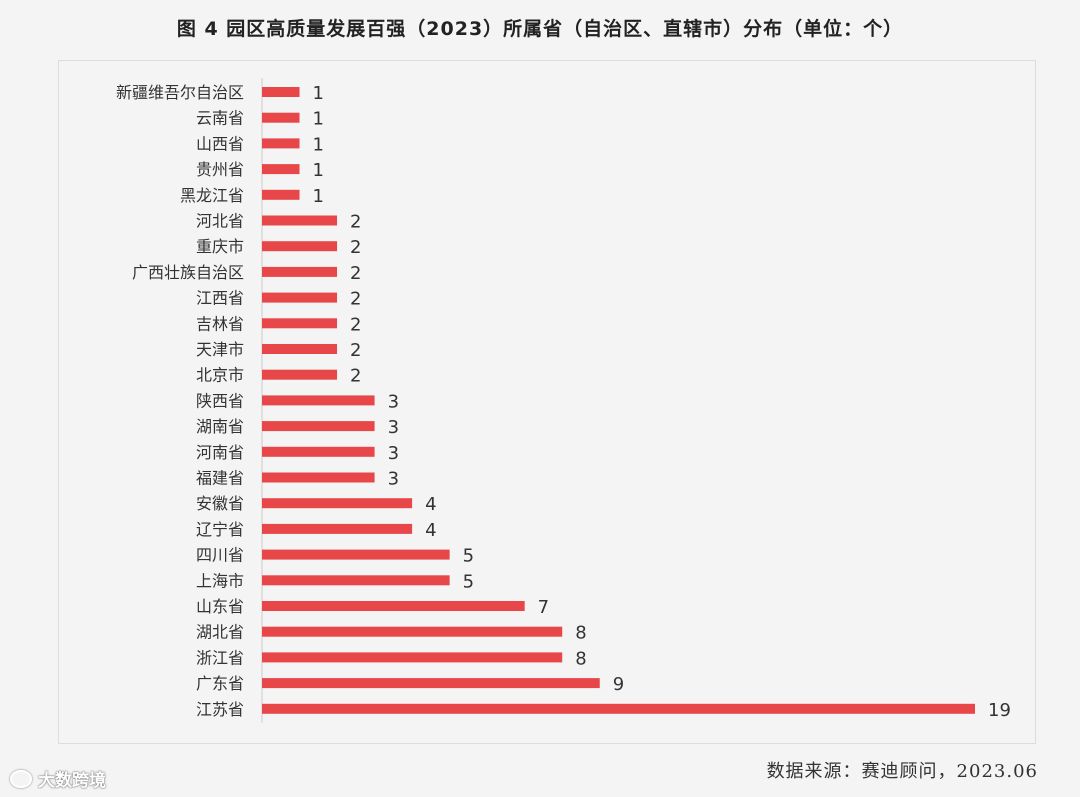 The height and width of the screenshot is (797, 1080). What do you see at coordinates (220, 221) in the screenshot?
I see `category-label: 河北省` at bounding box center [220, 221].